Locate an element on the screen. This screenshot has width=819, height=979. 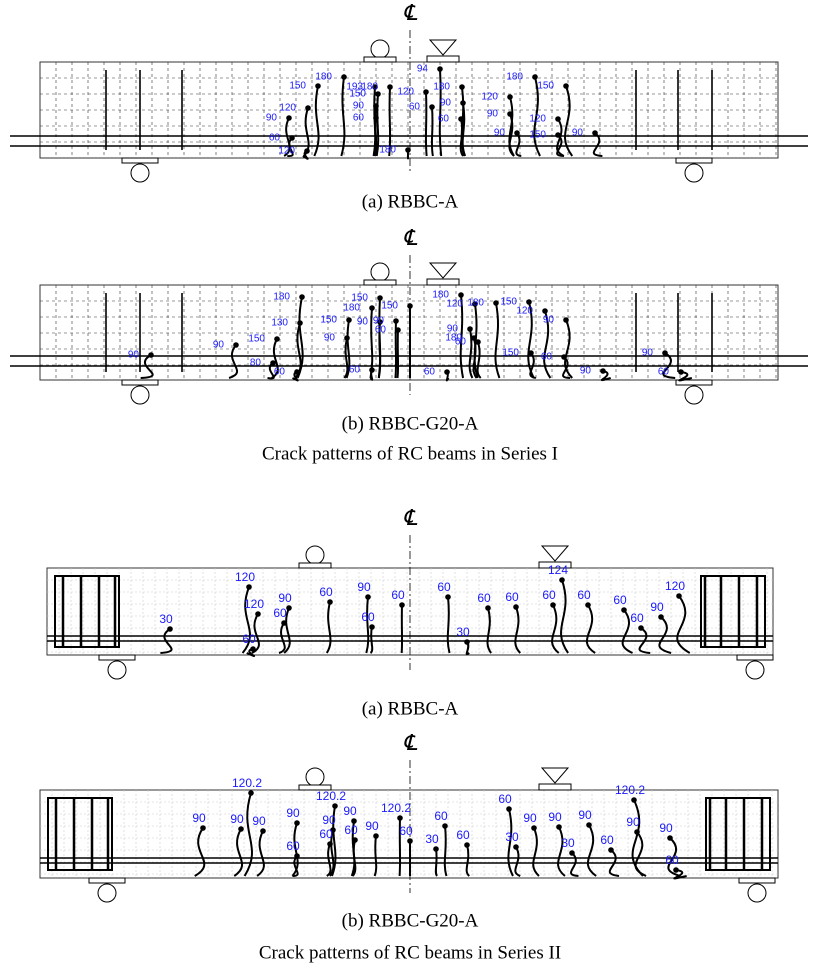
series-caption: Crack patterns of RC beams in Series II is located at coordinates (410, 952).